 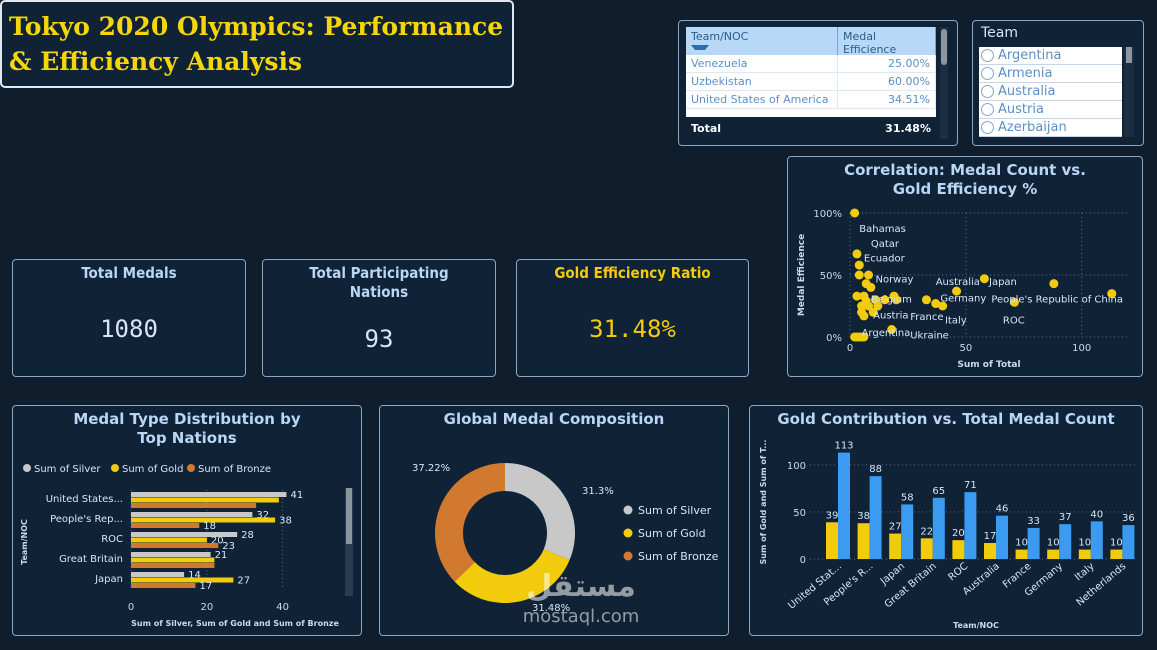 What do you see at coordinates (221, 555) in the screenshot?
I see `hbar-data-label: 21` at bounding box center [221, 555].